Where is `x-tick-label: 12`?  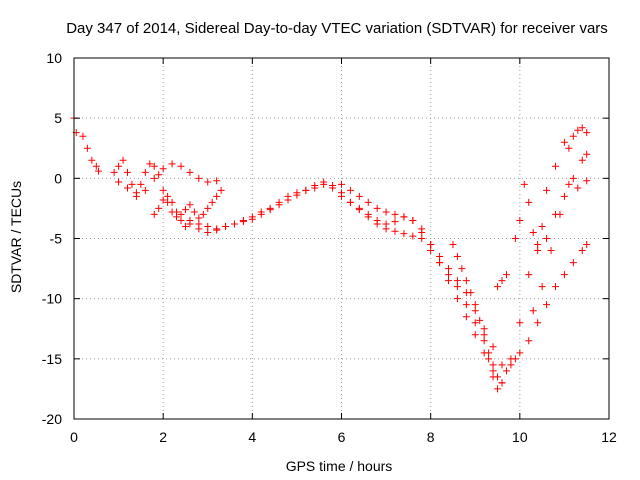
x-tick-label: 12 is located at coordinates (609, 437).